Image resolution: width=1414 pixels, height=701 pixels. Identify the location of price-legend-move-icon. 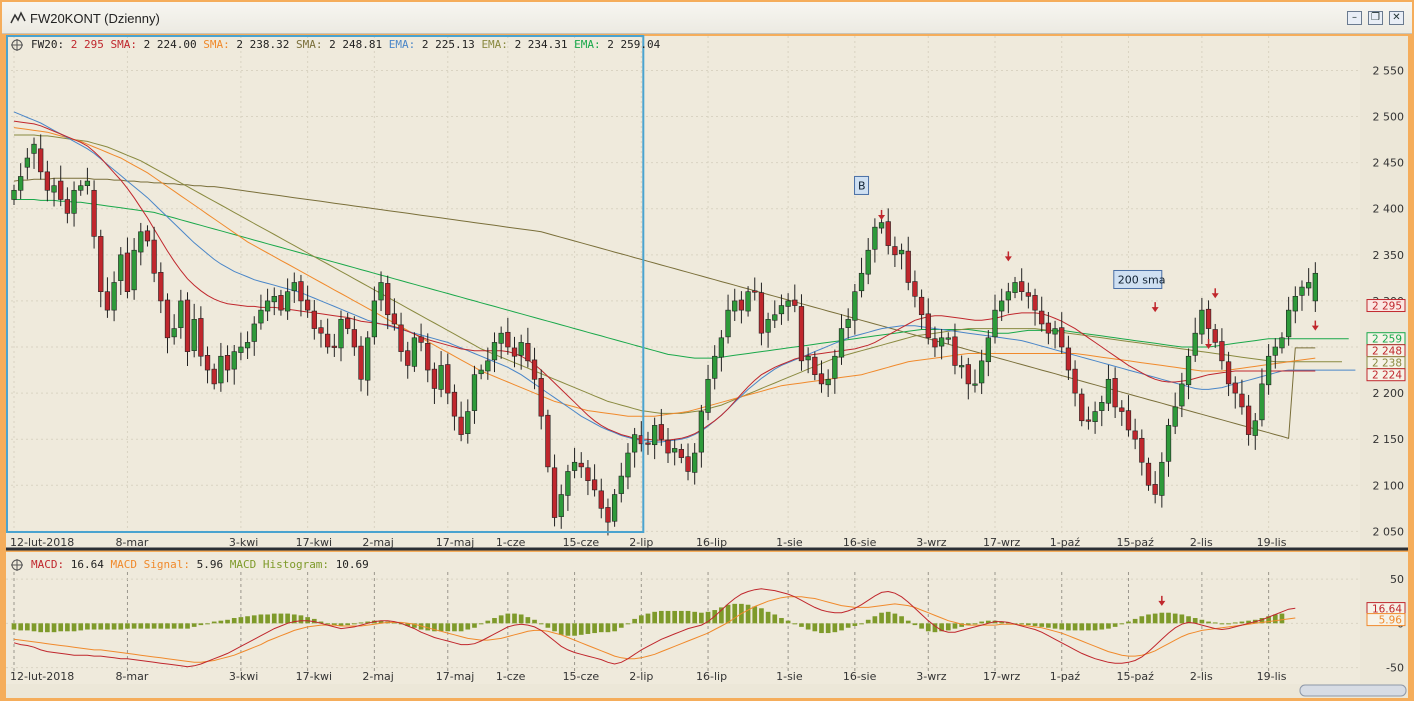
(17, 45).